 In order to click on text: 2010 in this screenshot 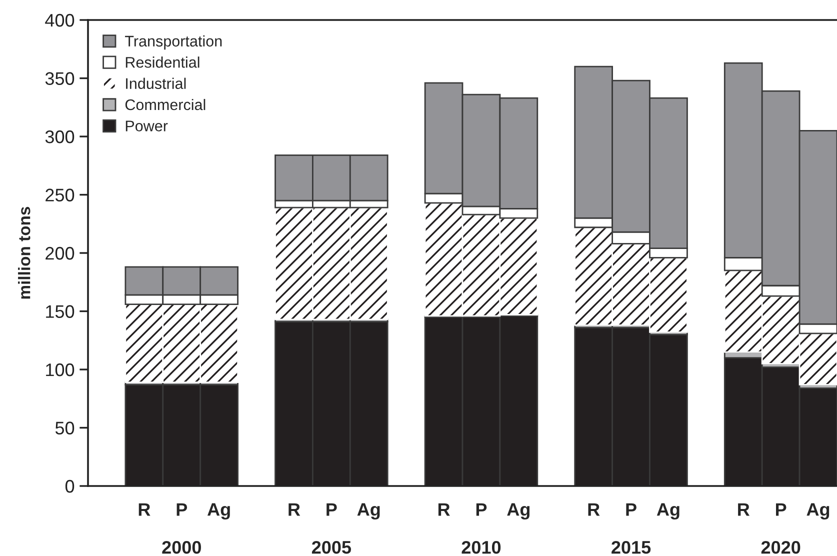, I will do `click(481, 547)`.